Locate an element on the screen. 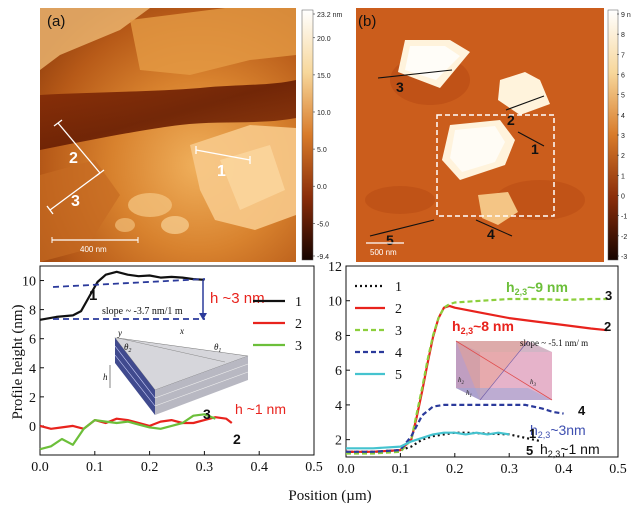  prism-inset-left: y x θ2 θ1 h is located at coordinates (176, 370).